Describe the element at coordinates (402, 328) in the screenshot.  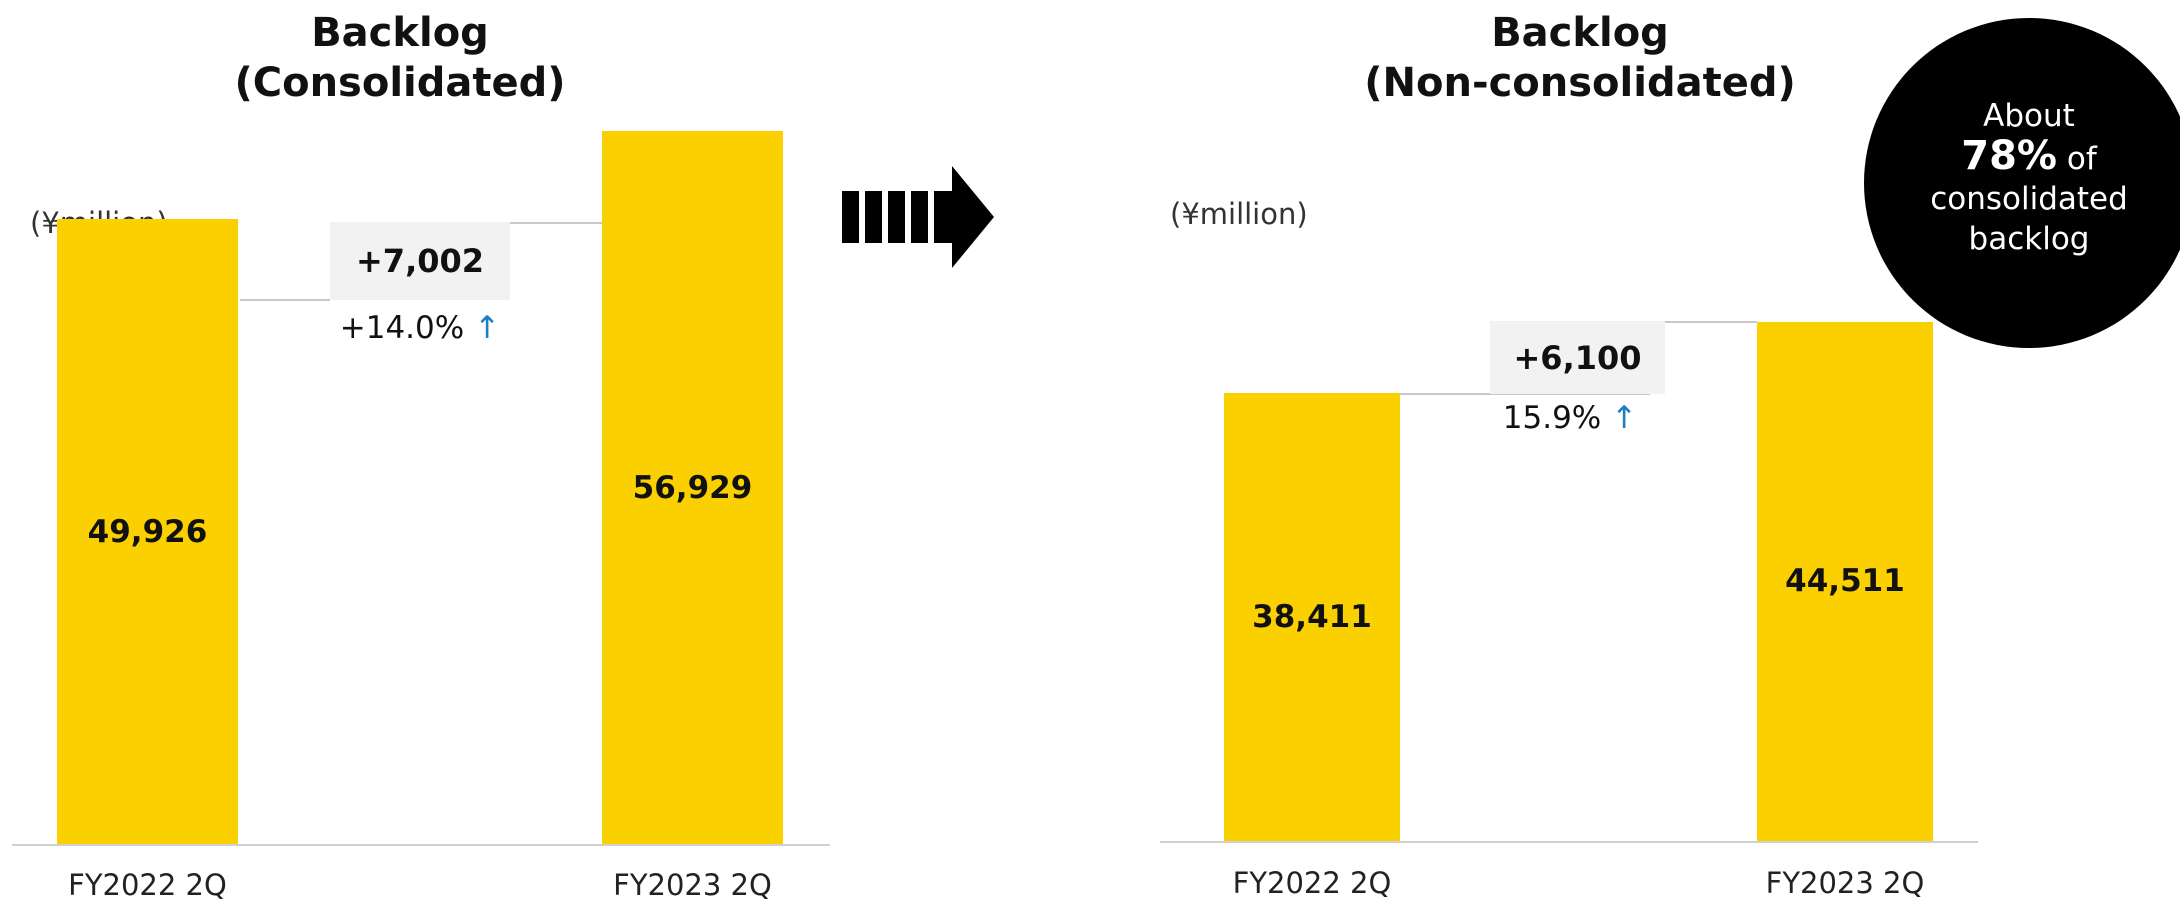
I see `change-percent-value: +14.0%` at that location.